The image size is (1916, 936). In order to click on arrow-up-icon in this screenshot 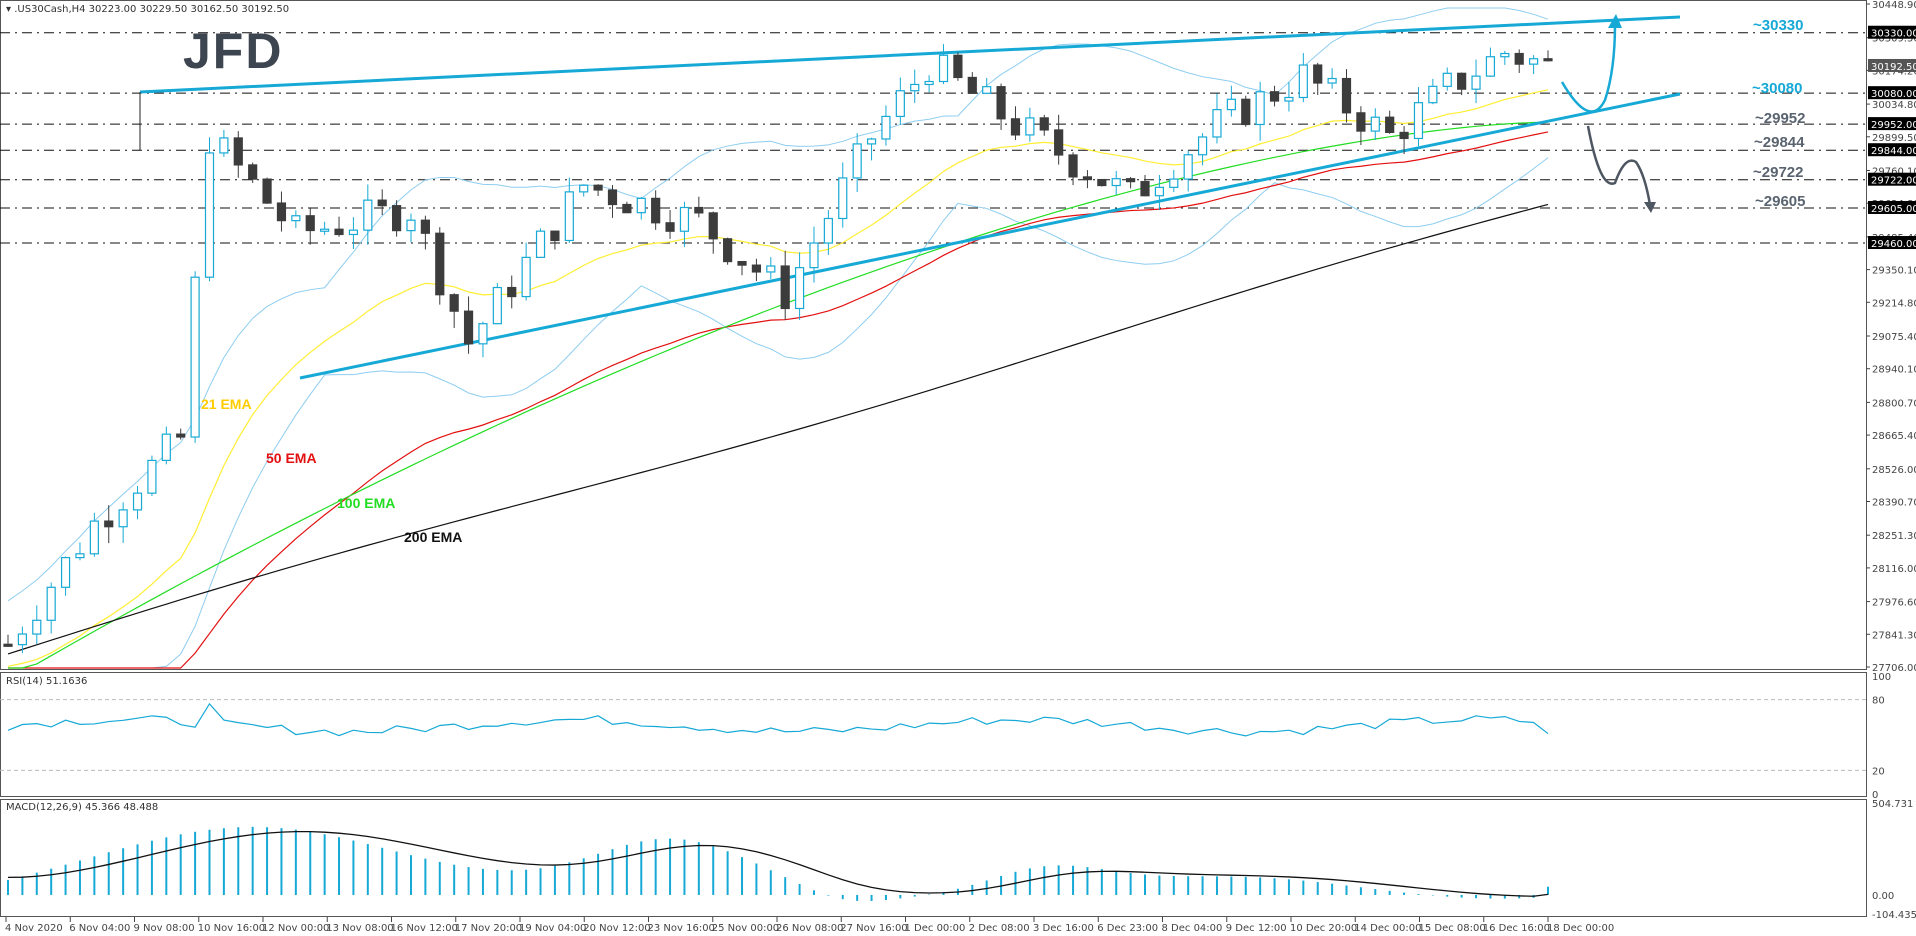, I will do `click(1588, 68)`.